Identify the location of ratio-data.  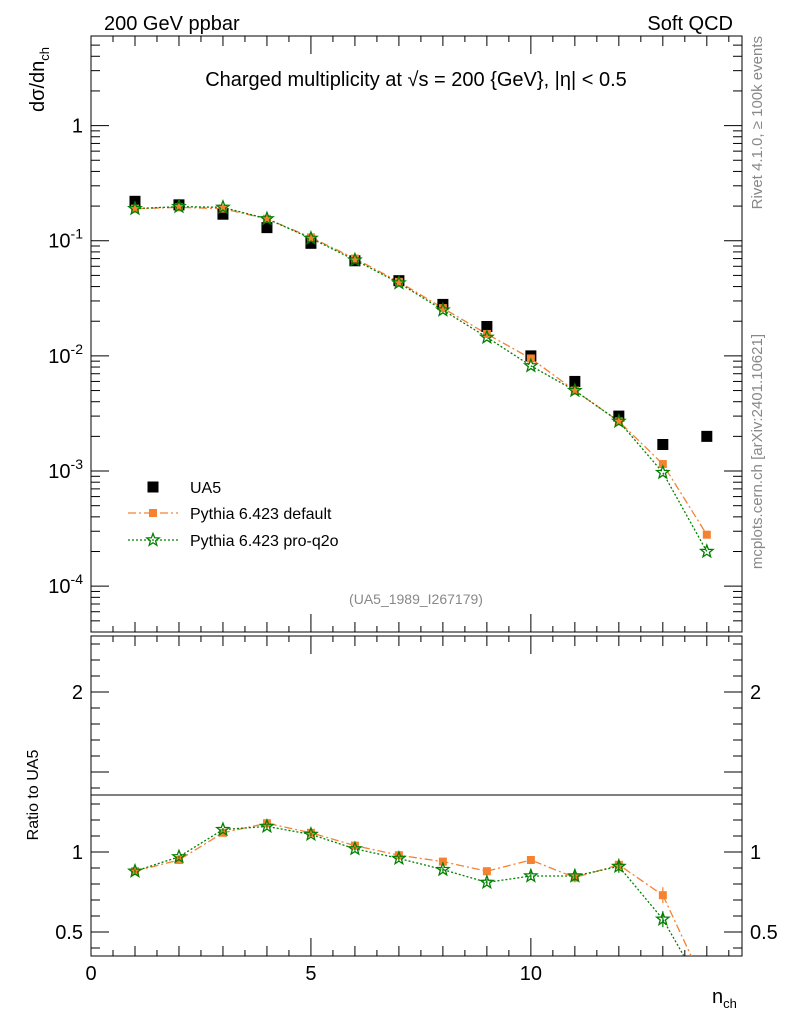
(409, 887).